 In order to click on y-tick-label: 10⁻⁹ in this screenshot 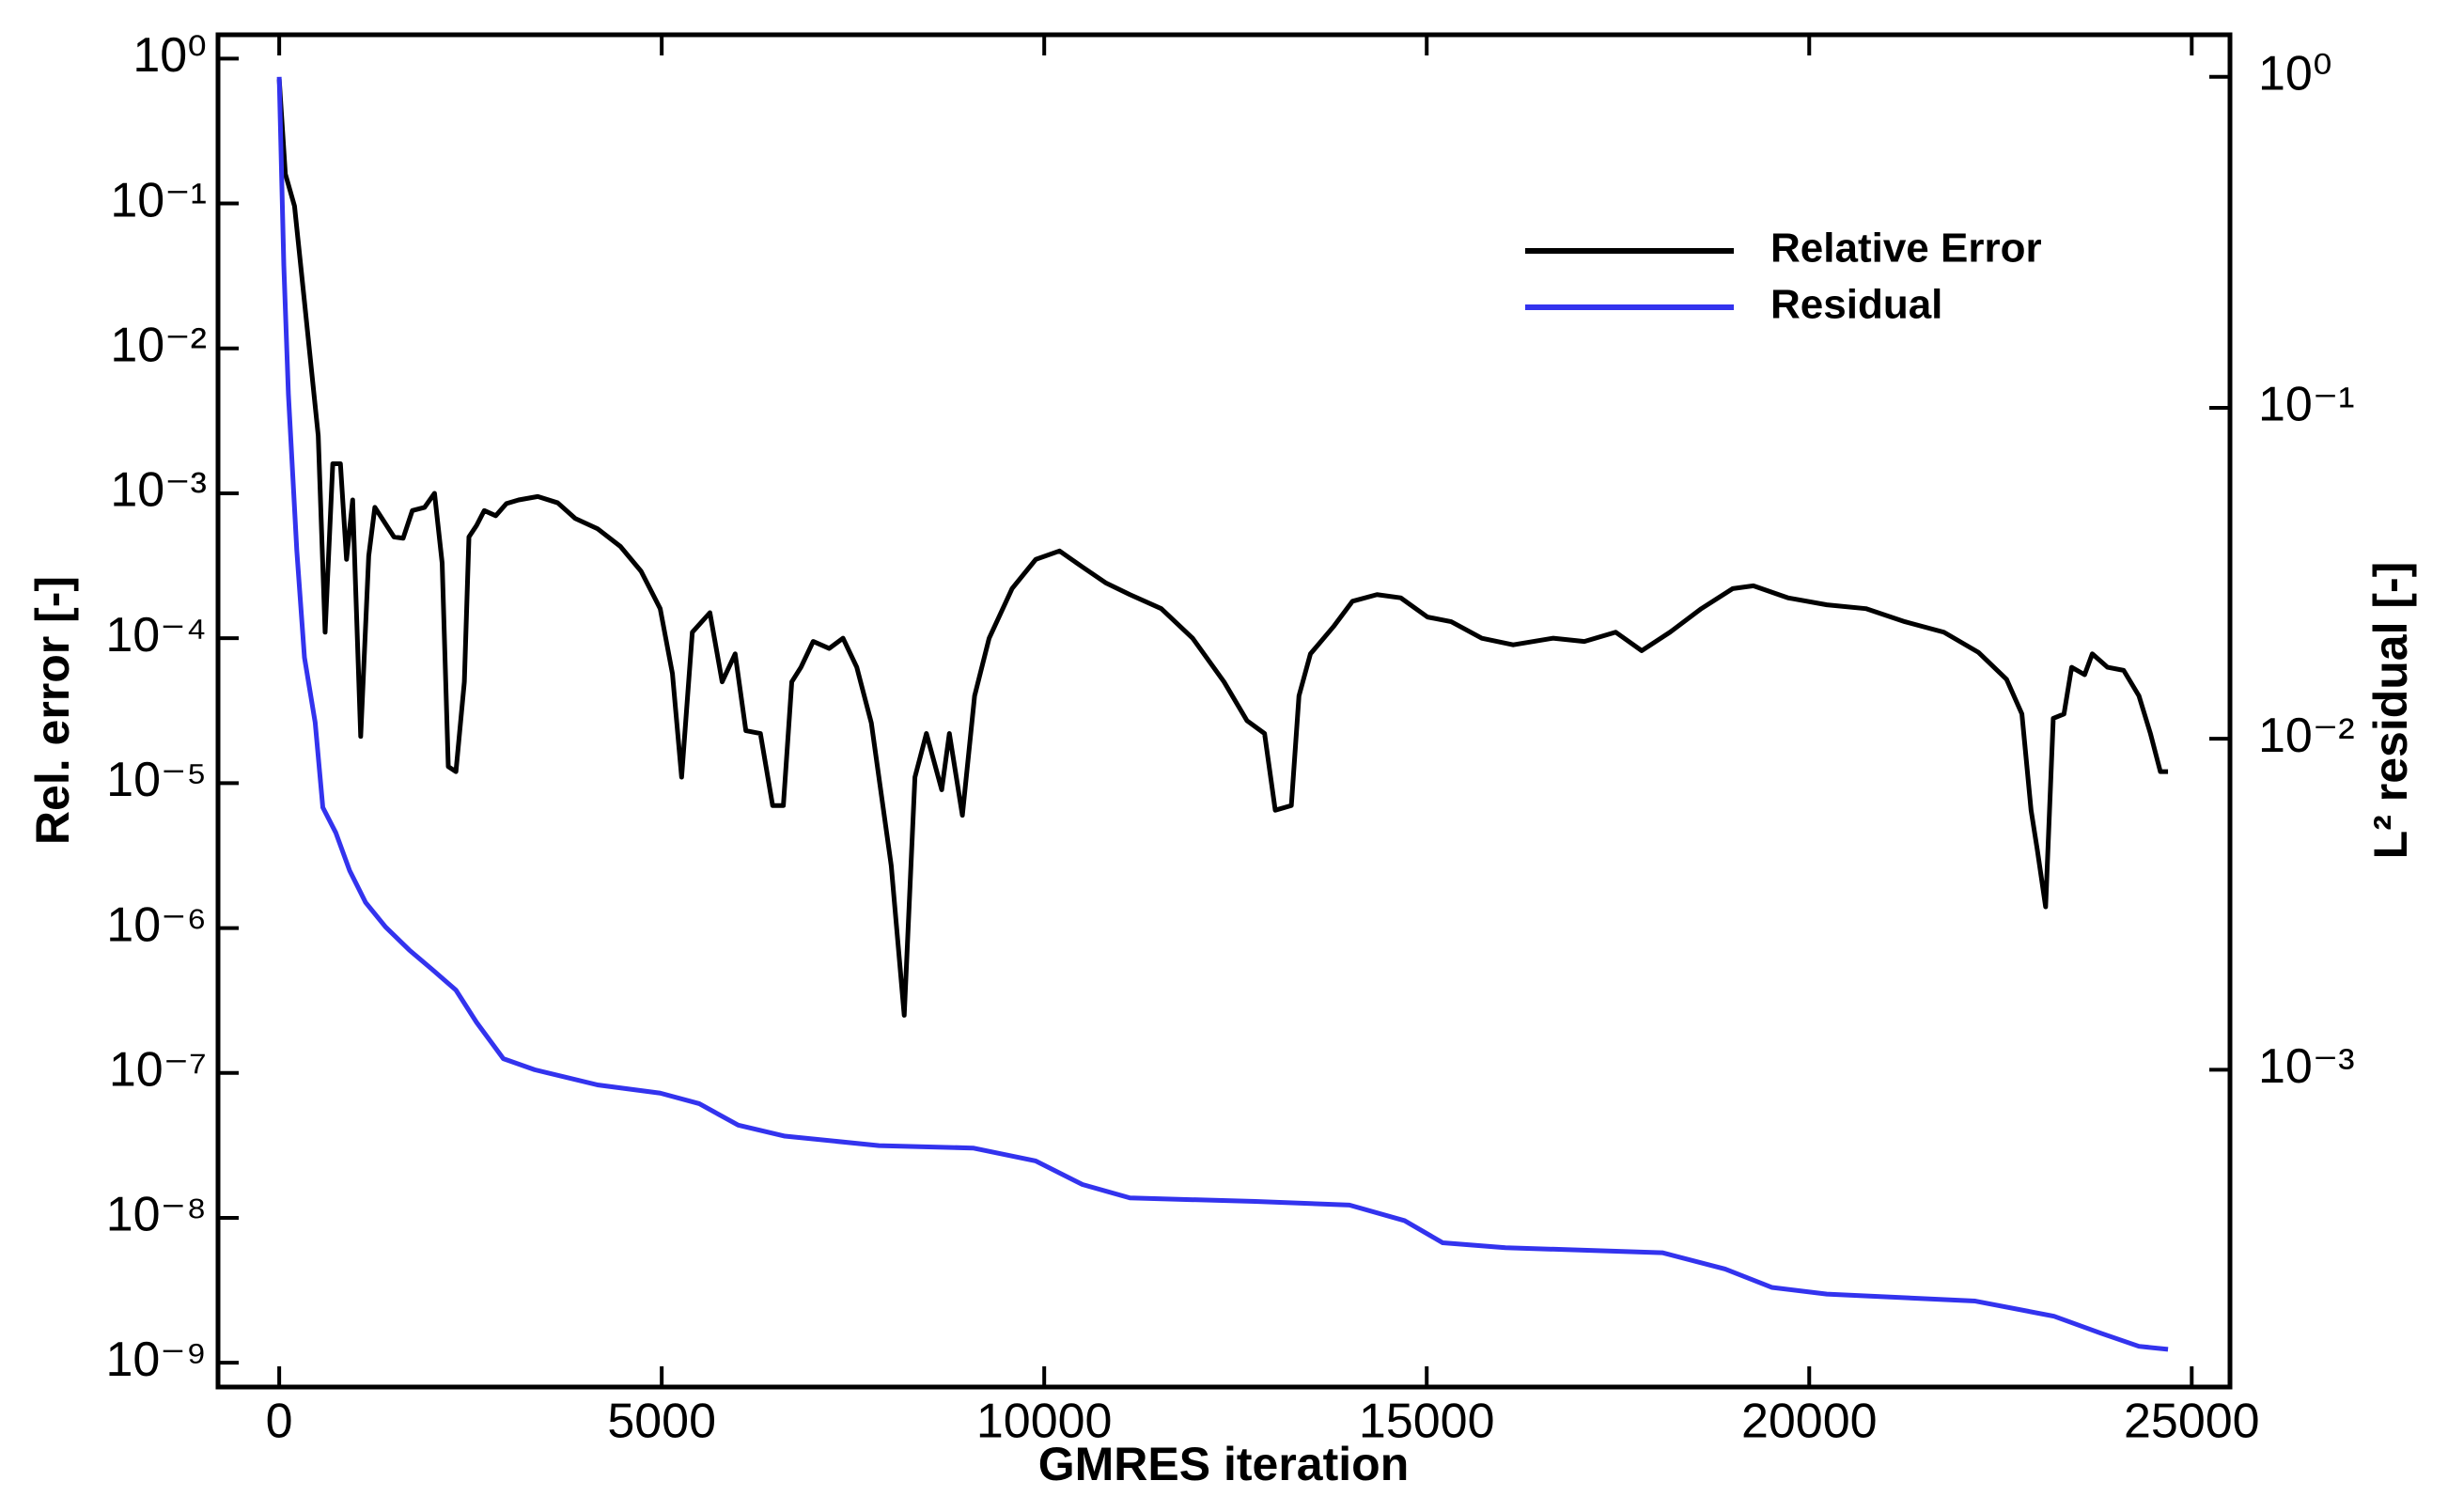, I will do `click(156, 1360)`.